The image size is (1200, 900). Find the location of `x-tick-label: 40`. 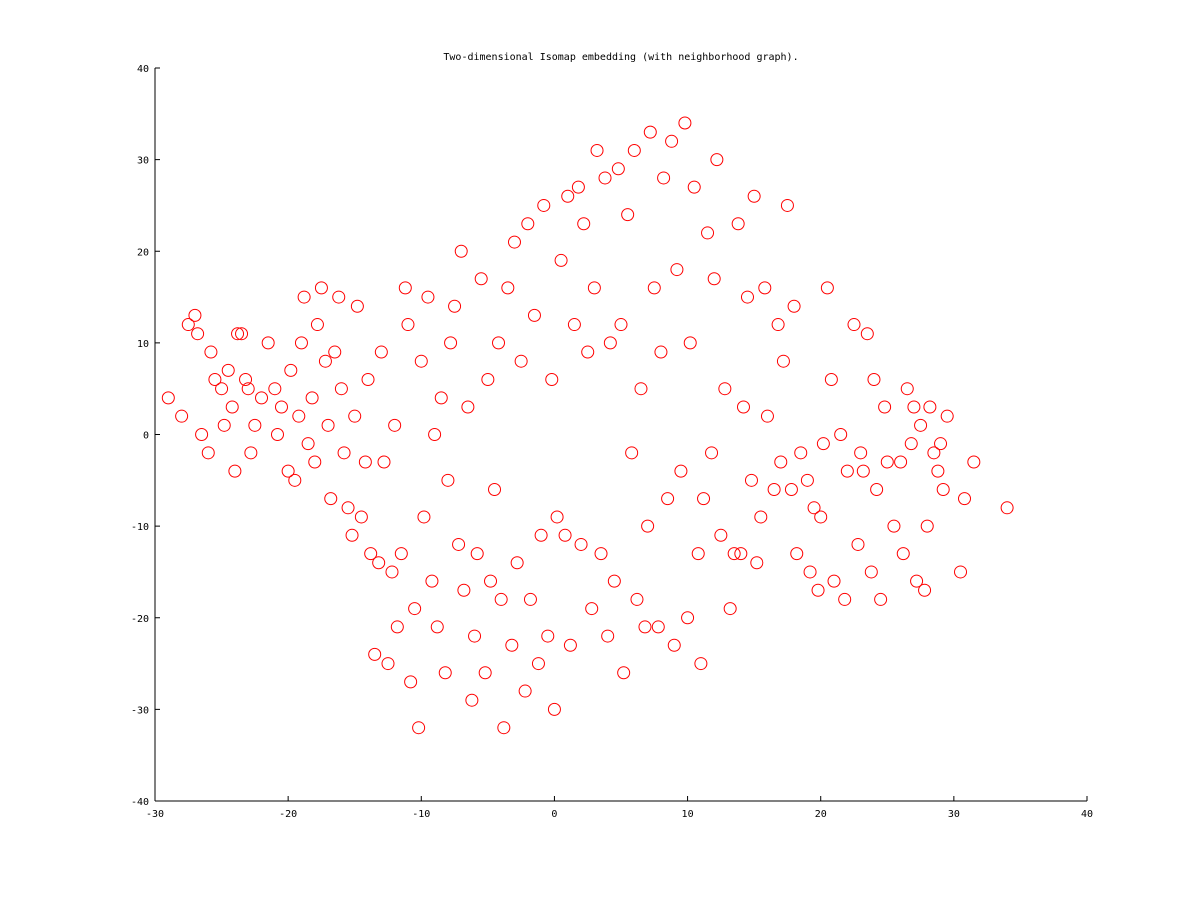

x-tick-label: 40 is located at coordinates (1087, 814).